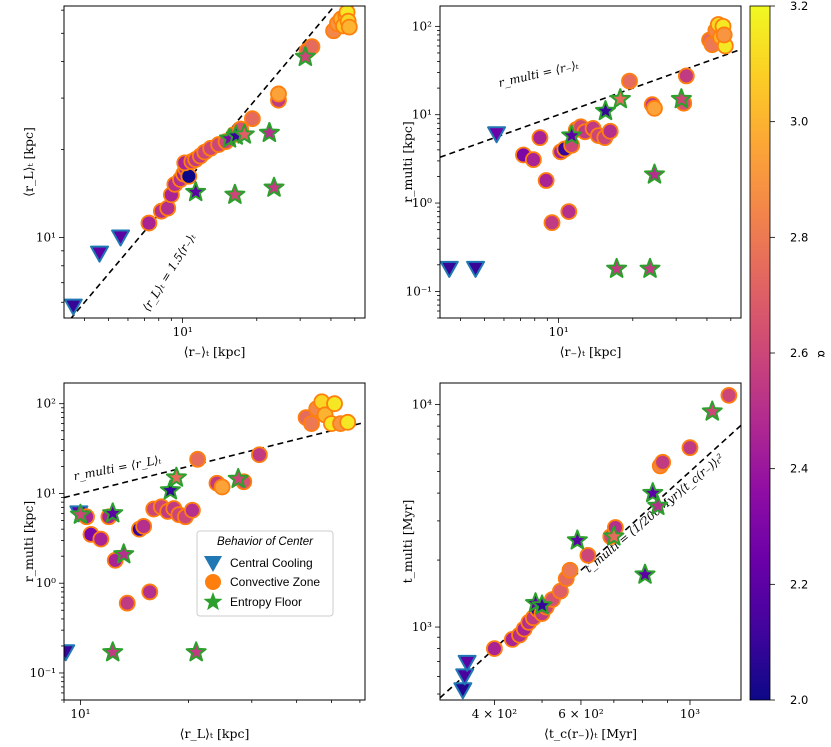 The image size is (831, 747). Describe the element at coordinates (215, 733) in the screenshot. I see `x-axis-label: ⟨r_L⟩ₜ [kpc]` at that location.